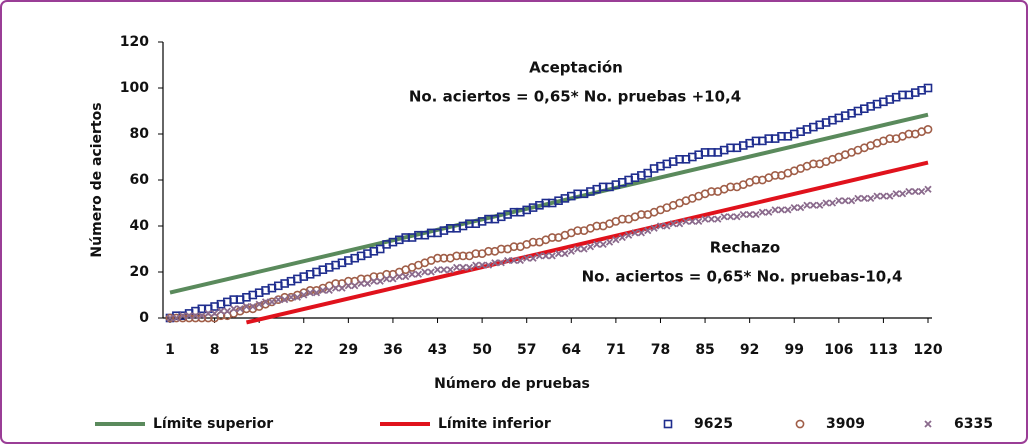 The width and height of the screenshot is (1028, 444). What do you see at coordinates (392, 350) in the screenshot?
I see `x-tick-label: 36` at bounding box center [392, 350].